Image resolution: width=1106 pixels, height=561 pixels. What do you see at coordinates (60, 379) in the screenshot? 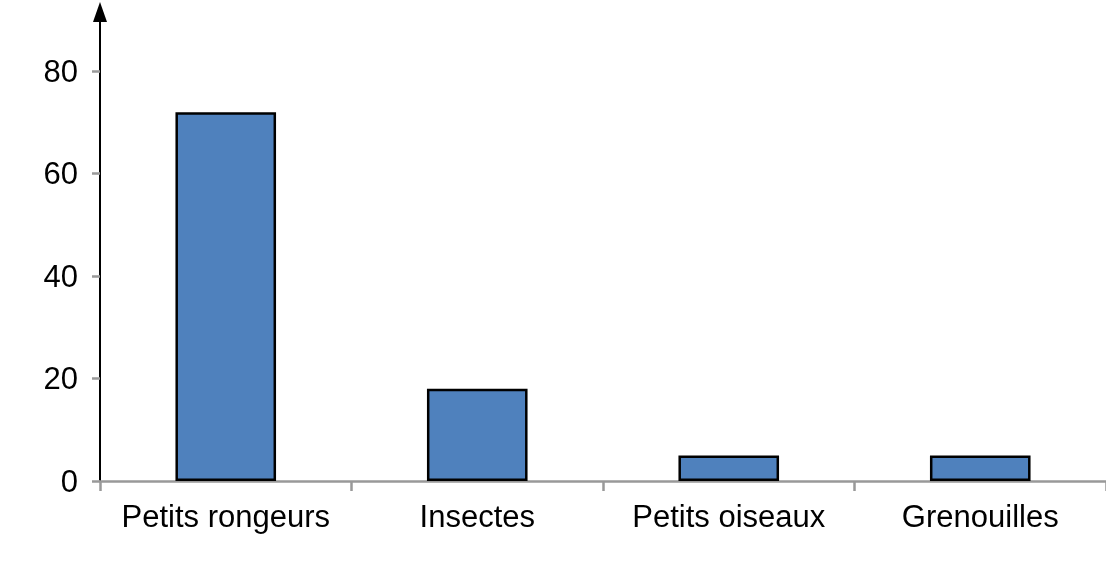
I see `y-tick-label: 20` at bounding box center [60, 379].